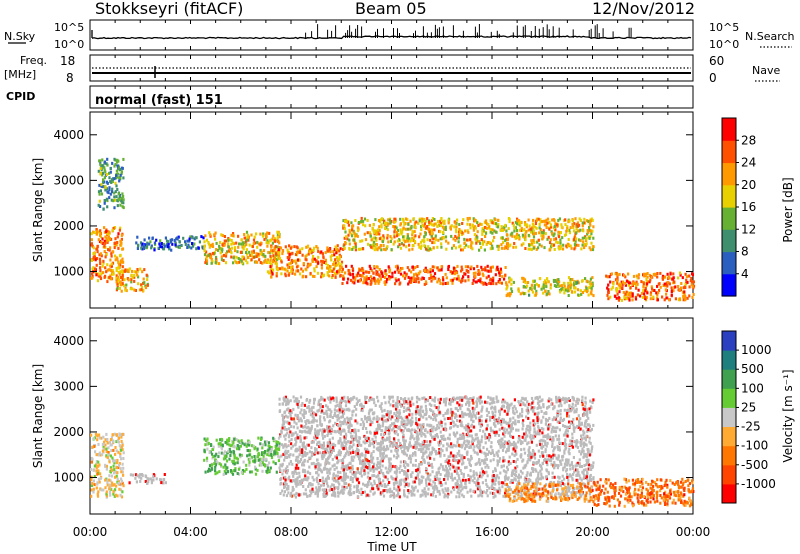  I want to click on power-cbar-tick-6: 4, so click(745, 274).